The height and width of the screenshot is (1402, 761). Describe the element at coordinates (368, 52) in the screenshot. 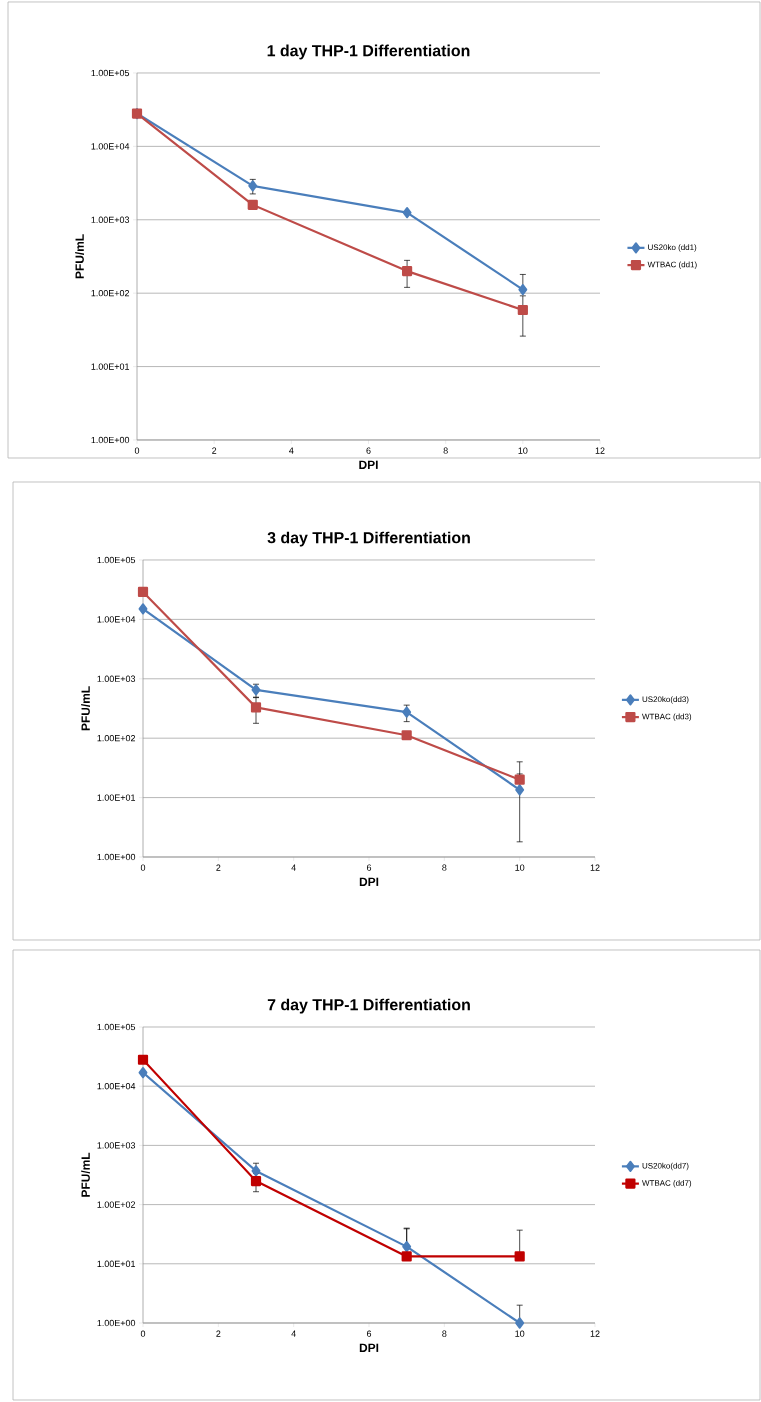

I see `chart-title: 1 day THP-1 Differentiation` at that location.